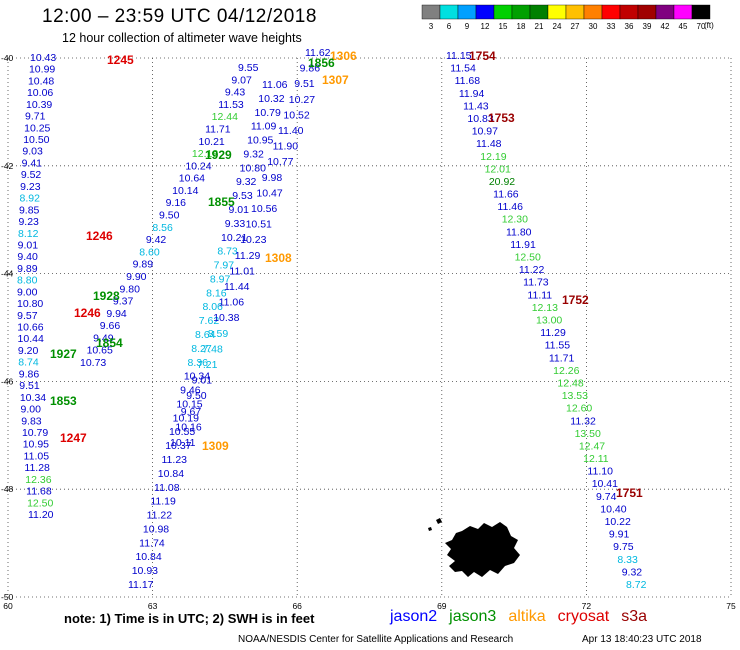 The height and width of the screenshot is (650, 740). I want to click on pass-time-label: 1754, so click(482, 56).